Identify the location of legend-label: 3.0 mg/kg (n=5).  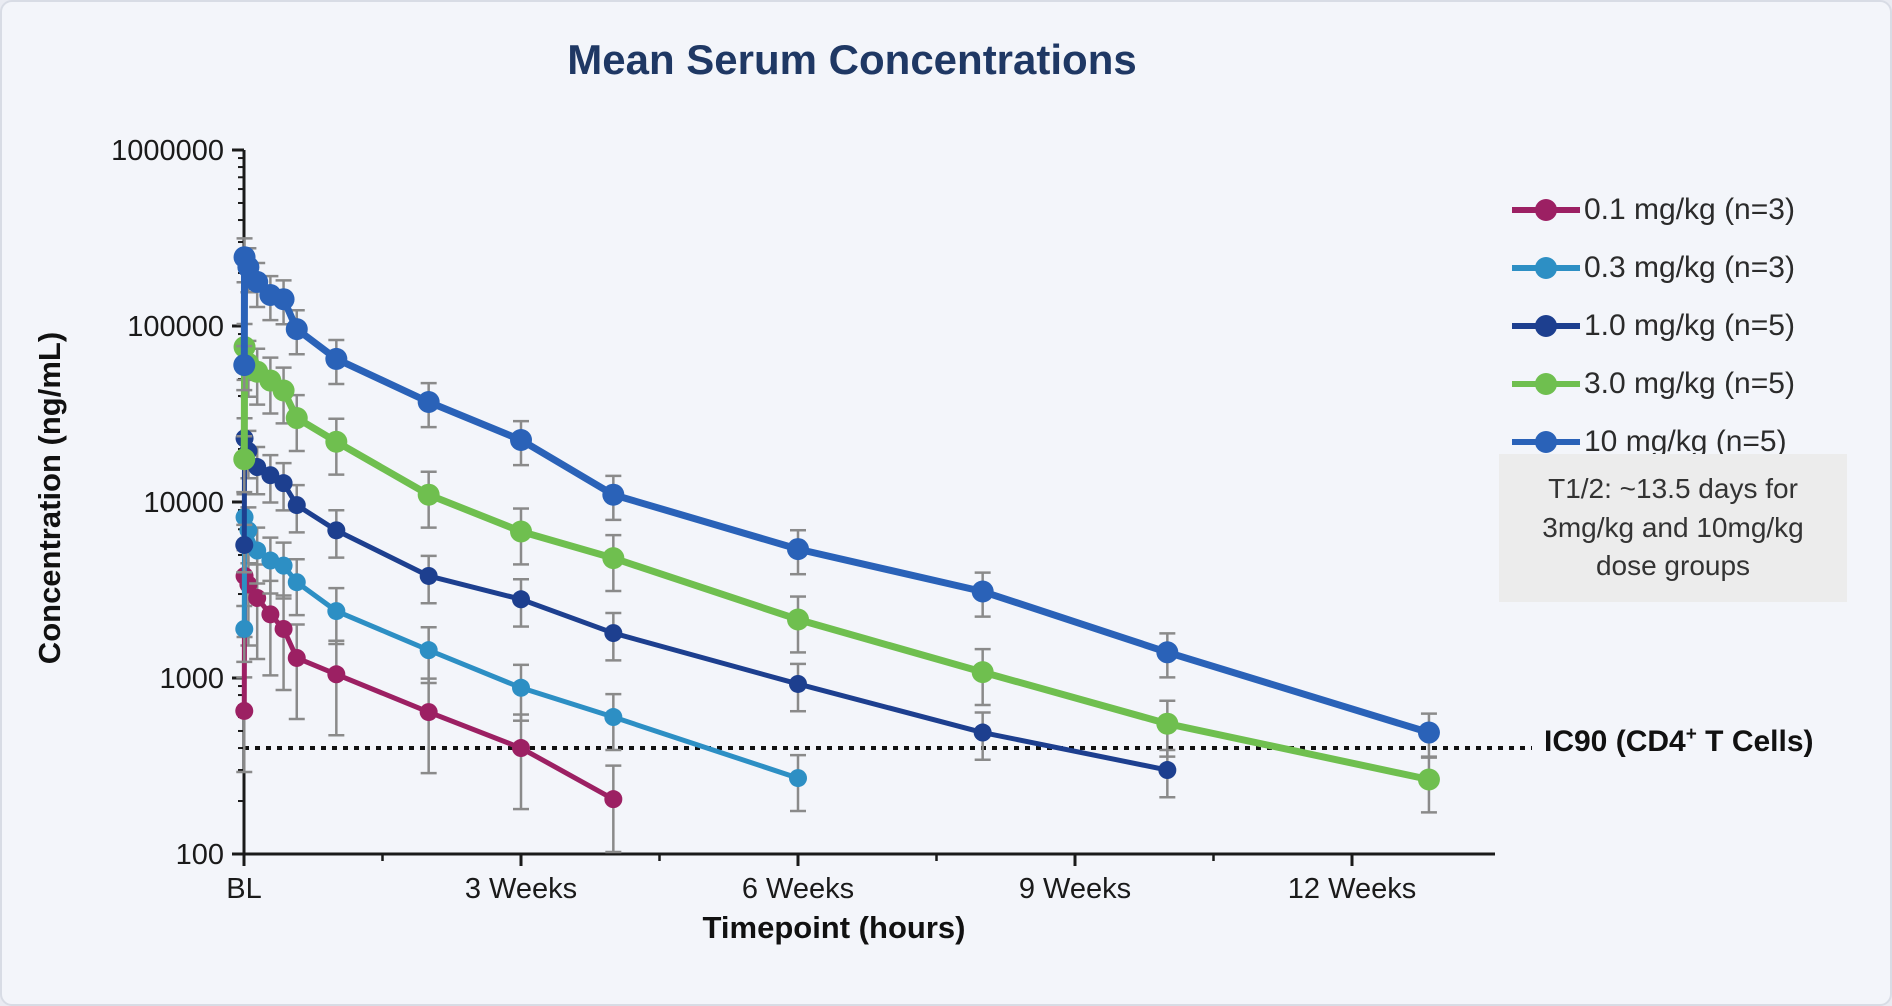
(1689, 383).